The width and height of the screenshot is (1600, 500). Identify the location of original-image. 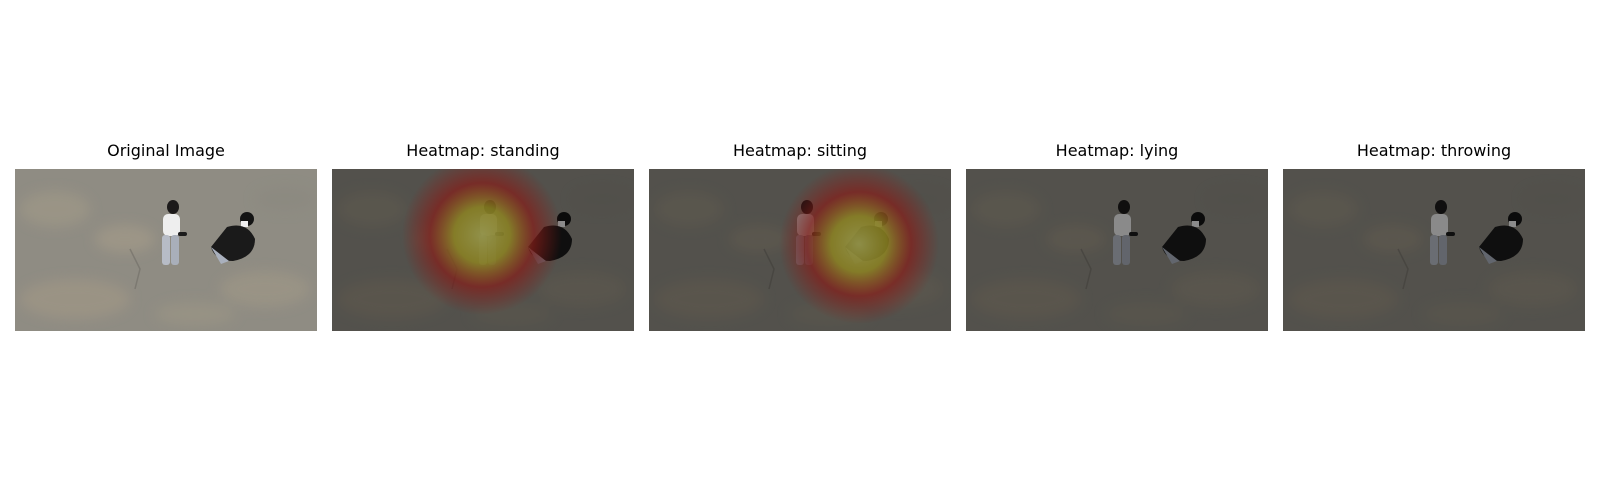
(166, 250).